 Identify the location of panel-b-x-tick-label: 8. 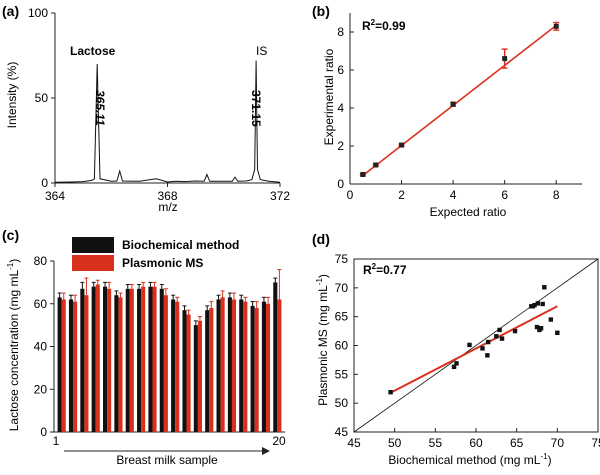
(556, 195).